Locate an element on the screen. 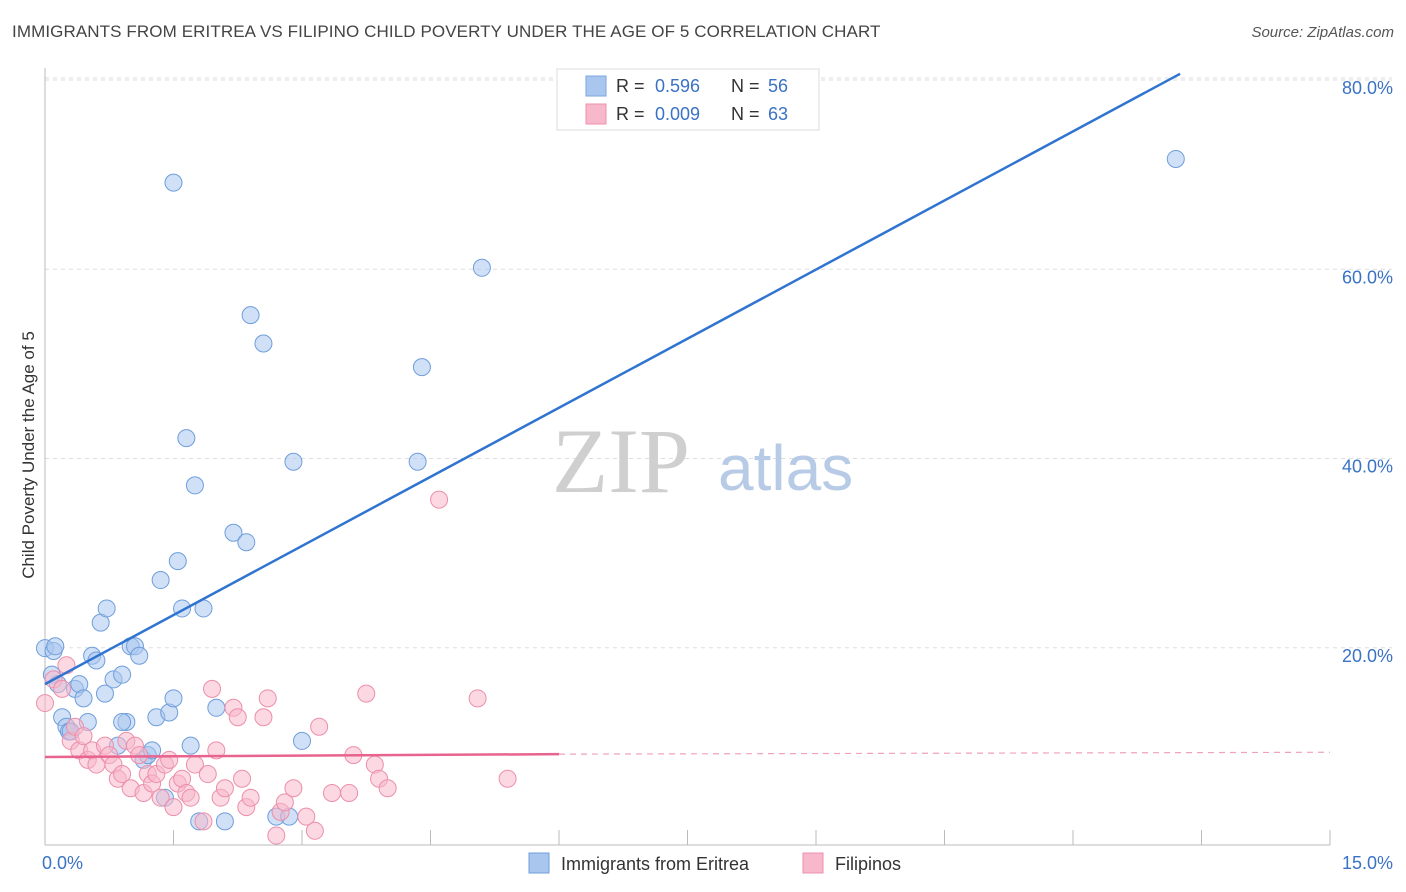 This screenshot has width=1406, height=892. x-tick-label: 15.0% is located at coordinates (1367, 863).